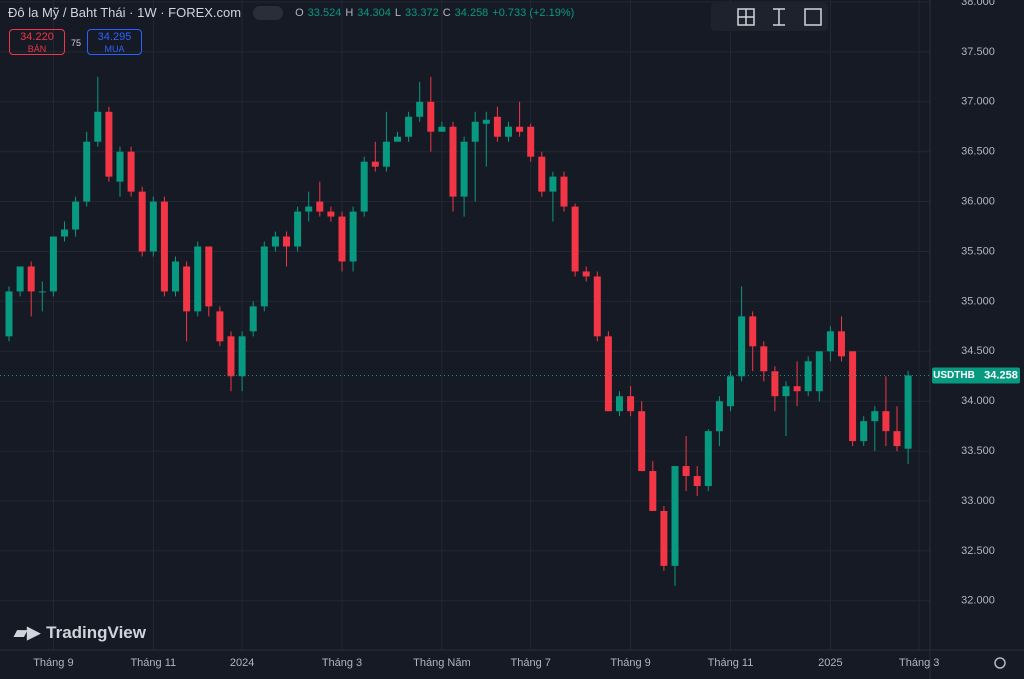 The height and width of the screenshot is (679, 1024). What do you see at coordinates (76, 43) in the screenshot?
I see `spread: 75` at bounding box center [76, 43].